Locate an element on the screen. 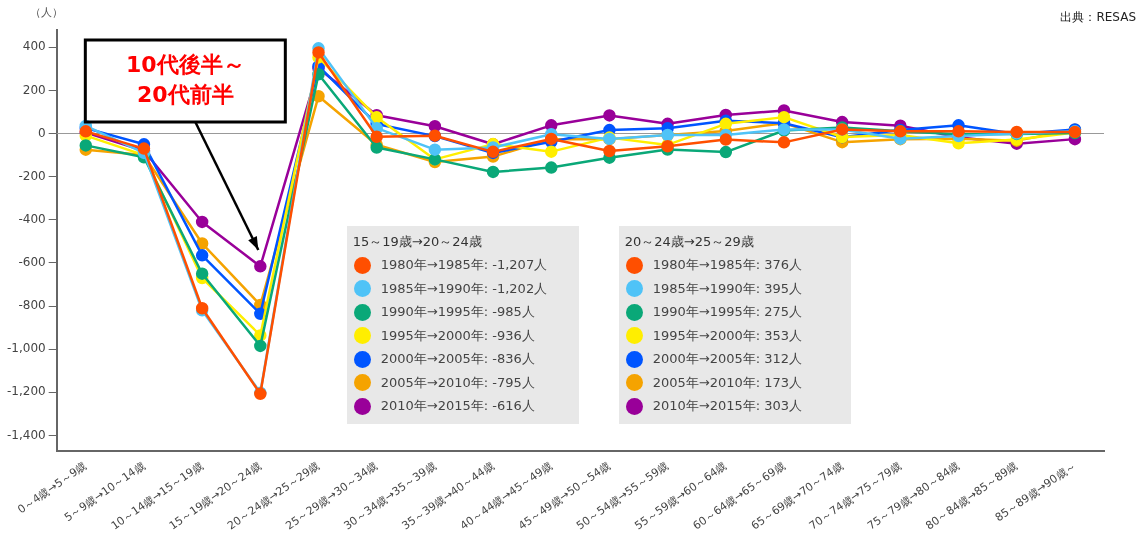 The width and height of the screenshot is (1140, 536). y-tick-label: 400 is located at coordinates (34, 46).